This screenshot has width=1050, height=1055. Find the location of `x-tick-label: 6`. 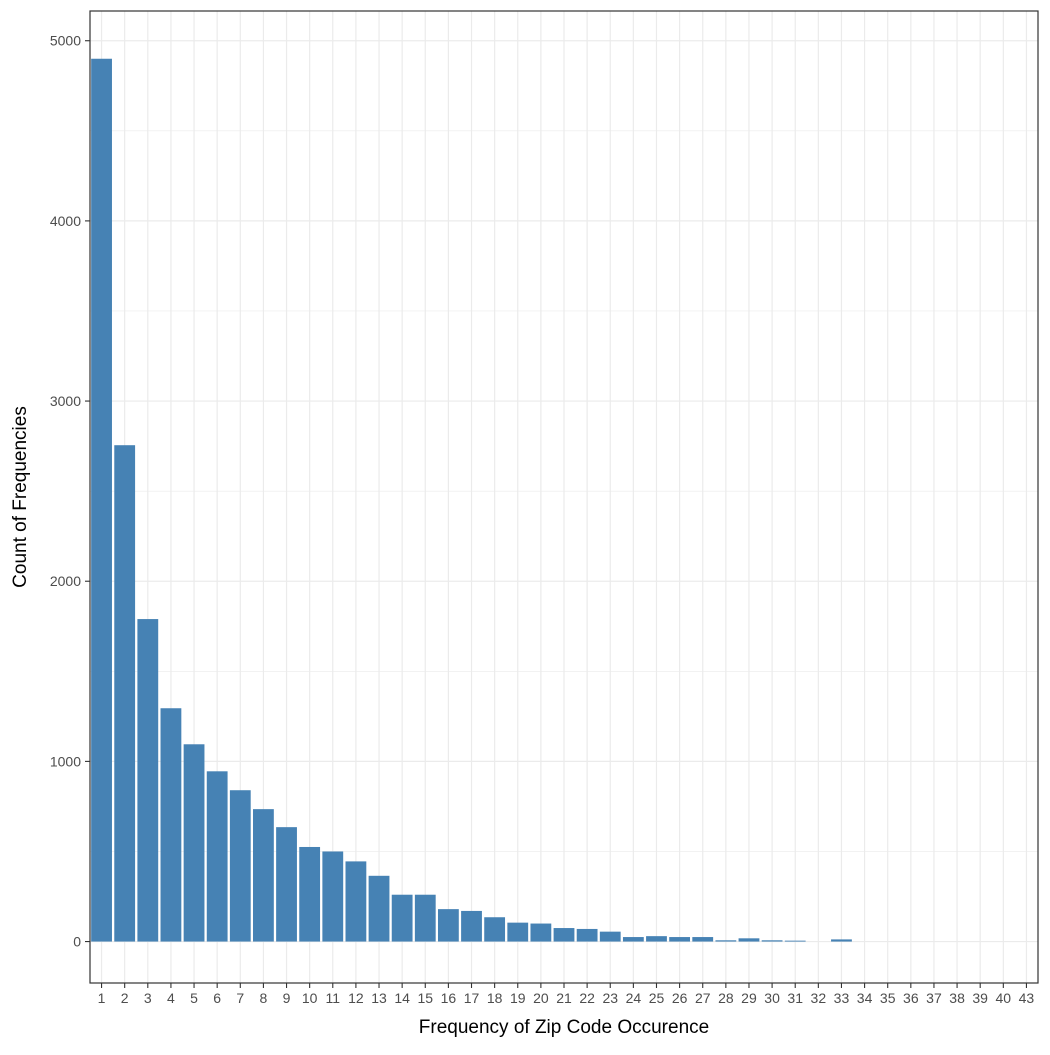

x-tick-label: 6 is located at coordinates (217, 998).